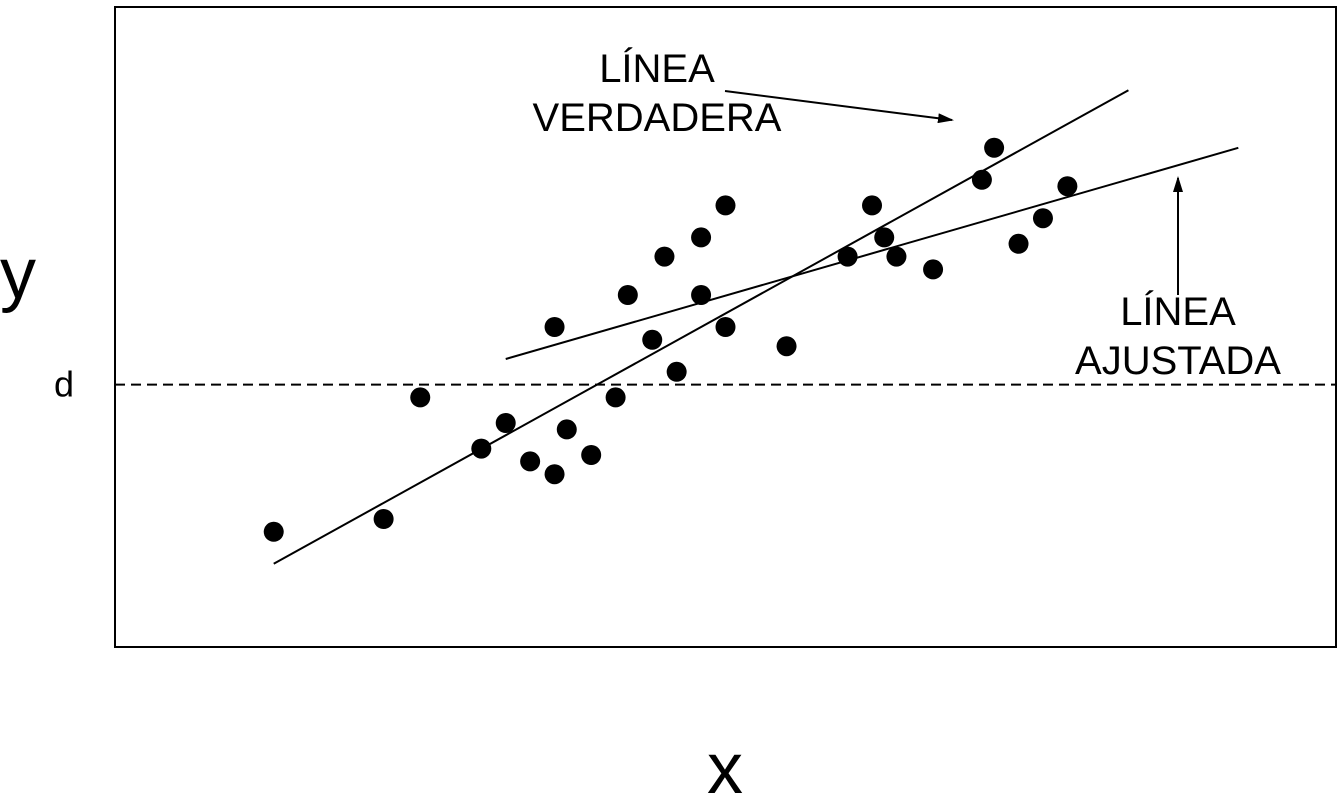 This screenshot has width=1344, height=806. What do you see at coordinates (872, 253) in the screenshot?
I see `fitted-line` at bounding box center [872, 253].